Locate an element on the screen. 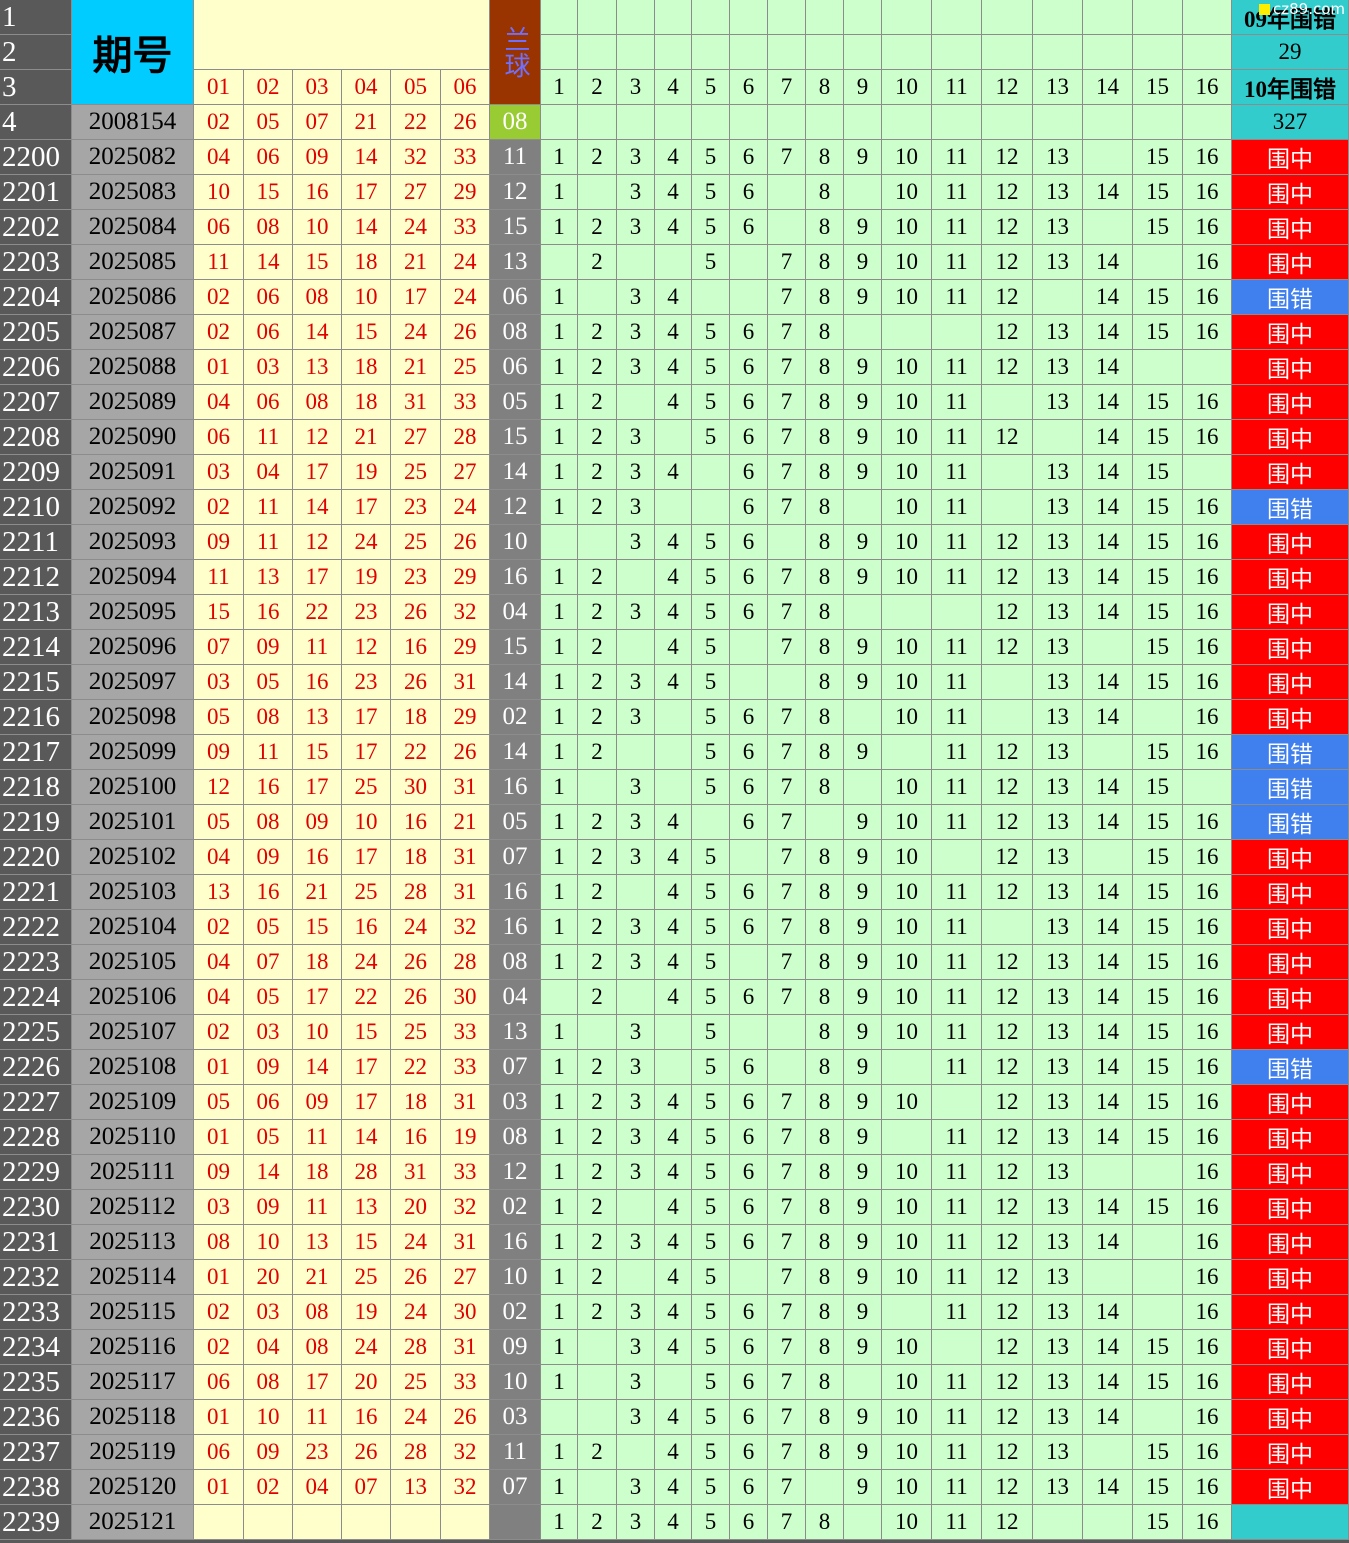  period-cell: 2025083 is located at coordinates (133, 192).